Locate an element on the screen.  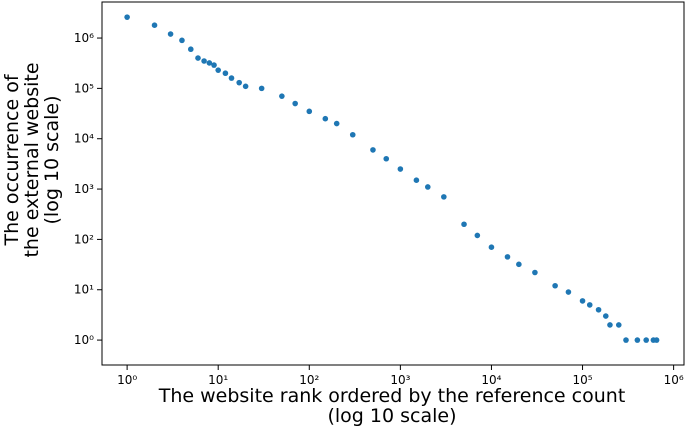
x-tick-label: 10¹ is located at coordinates (218, 380).